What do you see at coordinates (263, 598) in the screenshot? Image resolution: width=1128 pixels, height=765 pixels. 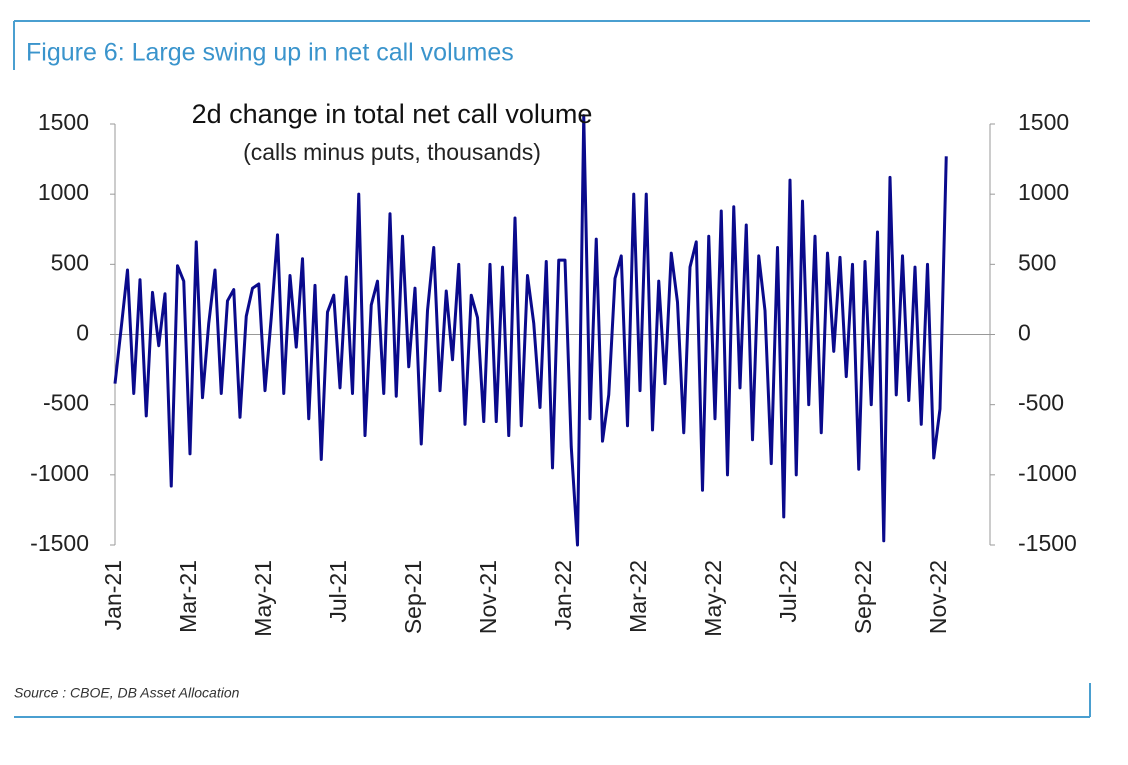 I see `x-tick-label: May-21` at bounding box center [263, 598].